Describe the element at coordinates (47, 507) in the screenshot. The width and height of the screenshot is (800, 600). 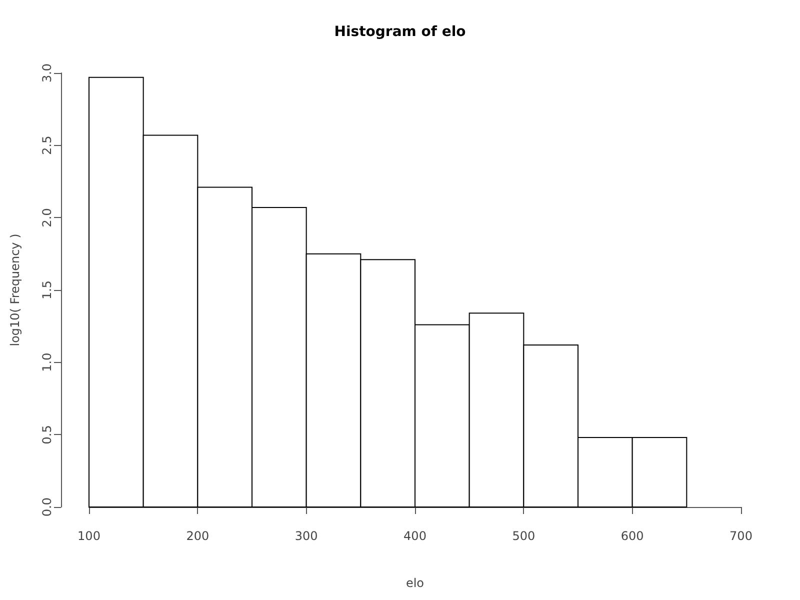
I see `y-tick-label: 0.0` at that location.